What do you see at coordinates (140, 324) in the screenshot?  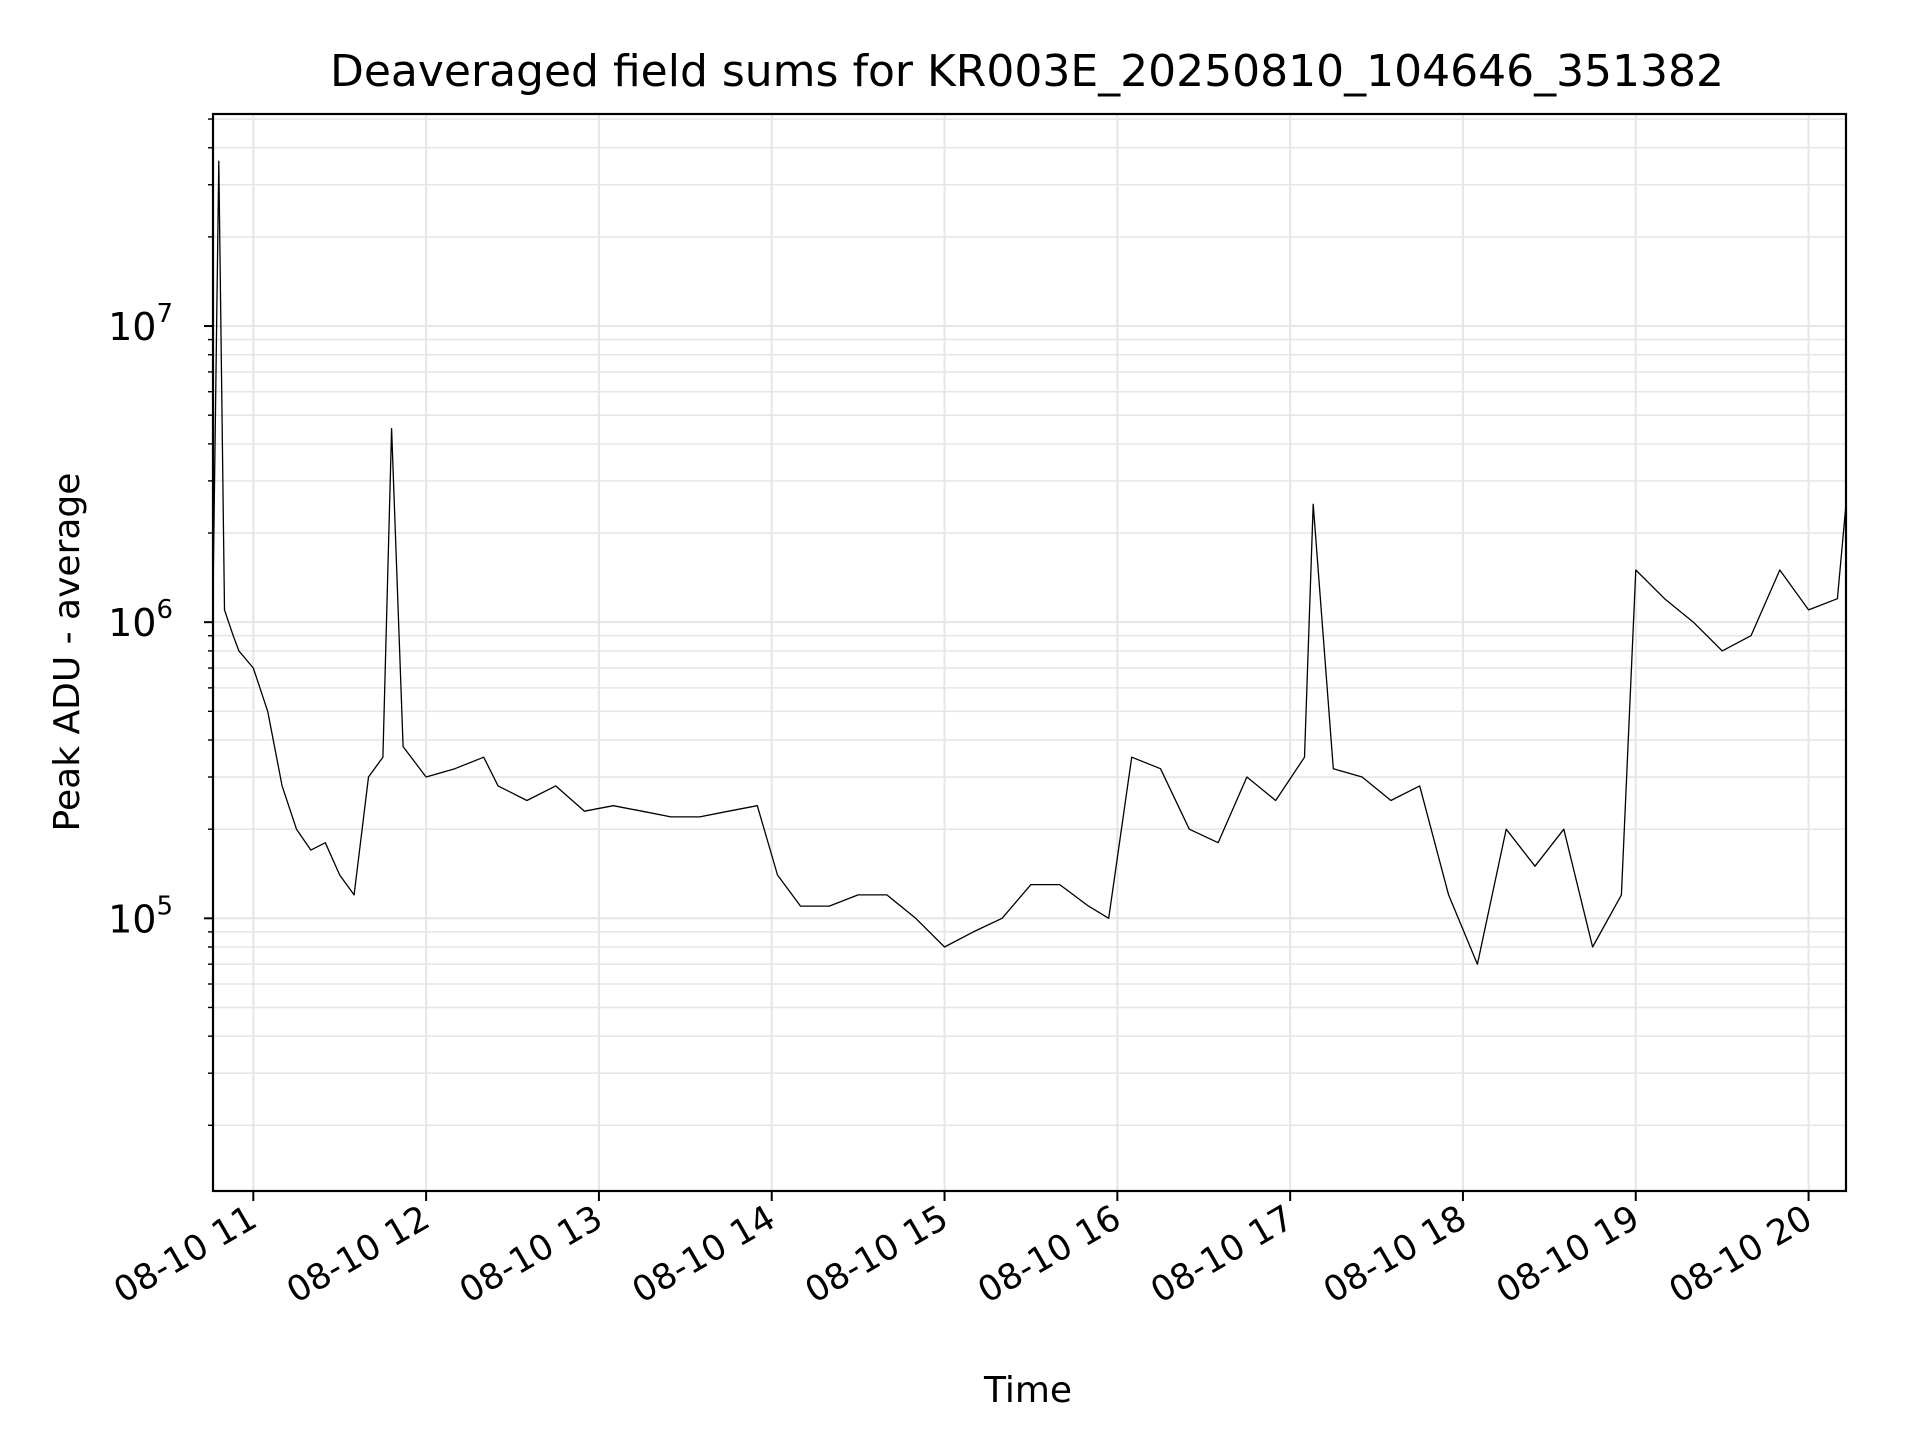 I see `y-tick-label: 10⁷` at bounding box center [140, 324].